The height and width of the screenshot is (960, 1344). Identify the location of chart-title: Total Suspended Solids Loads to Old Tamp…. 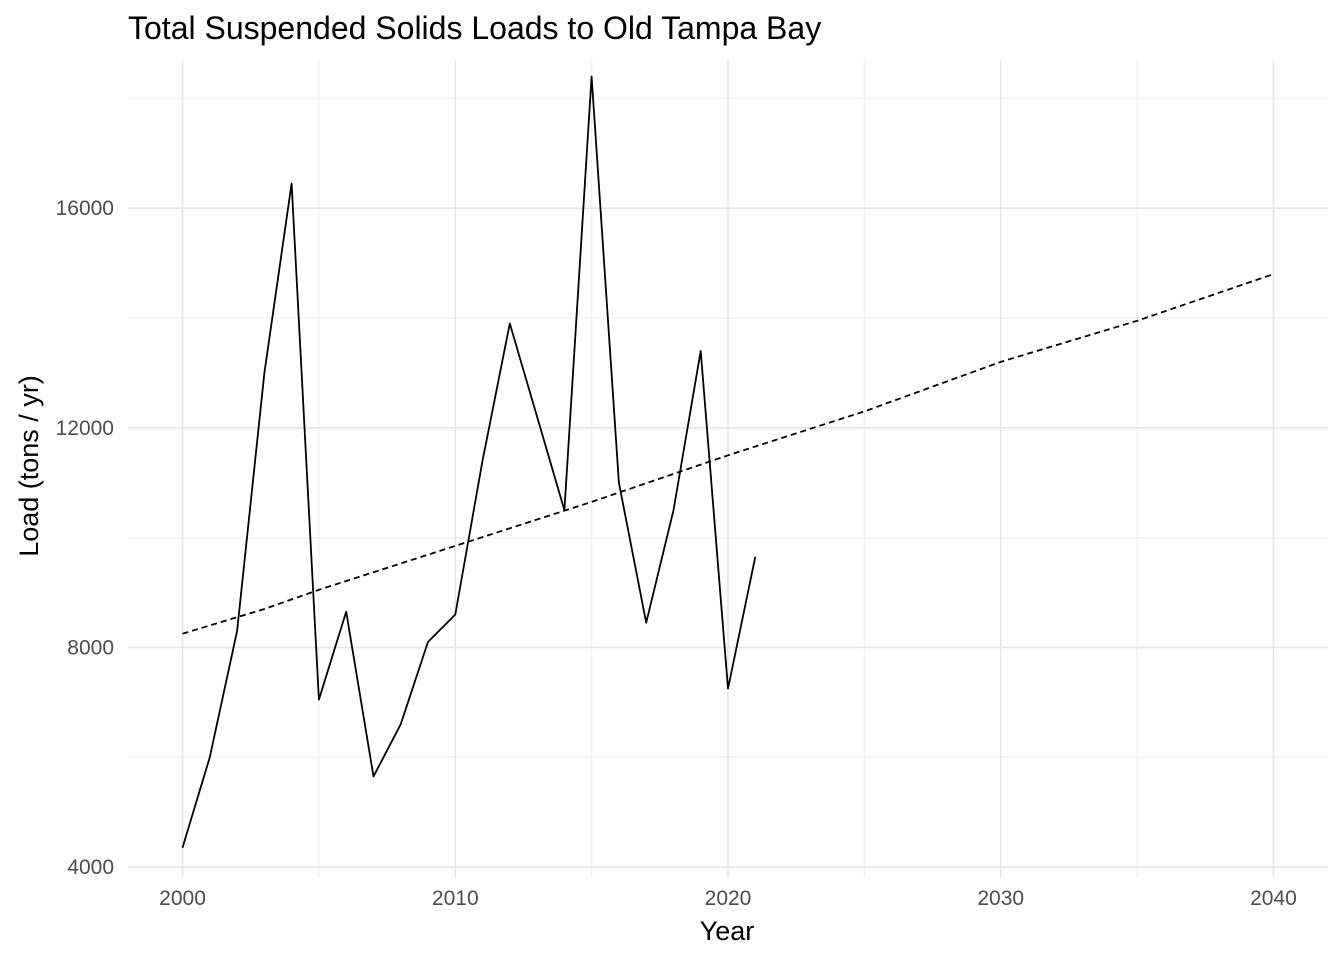
(475, 28).